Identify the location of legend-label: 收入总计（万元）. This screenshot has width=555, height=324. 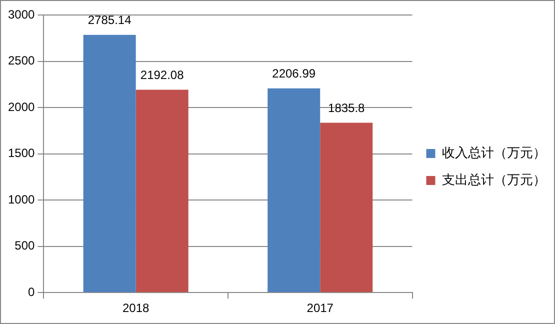
(494, 152).